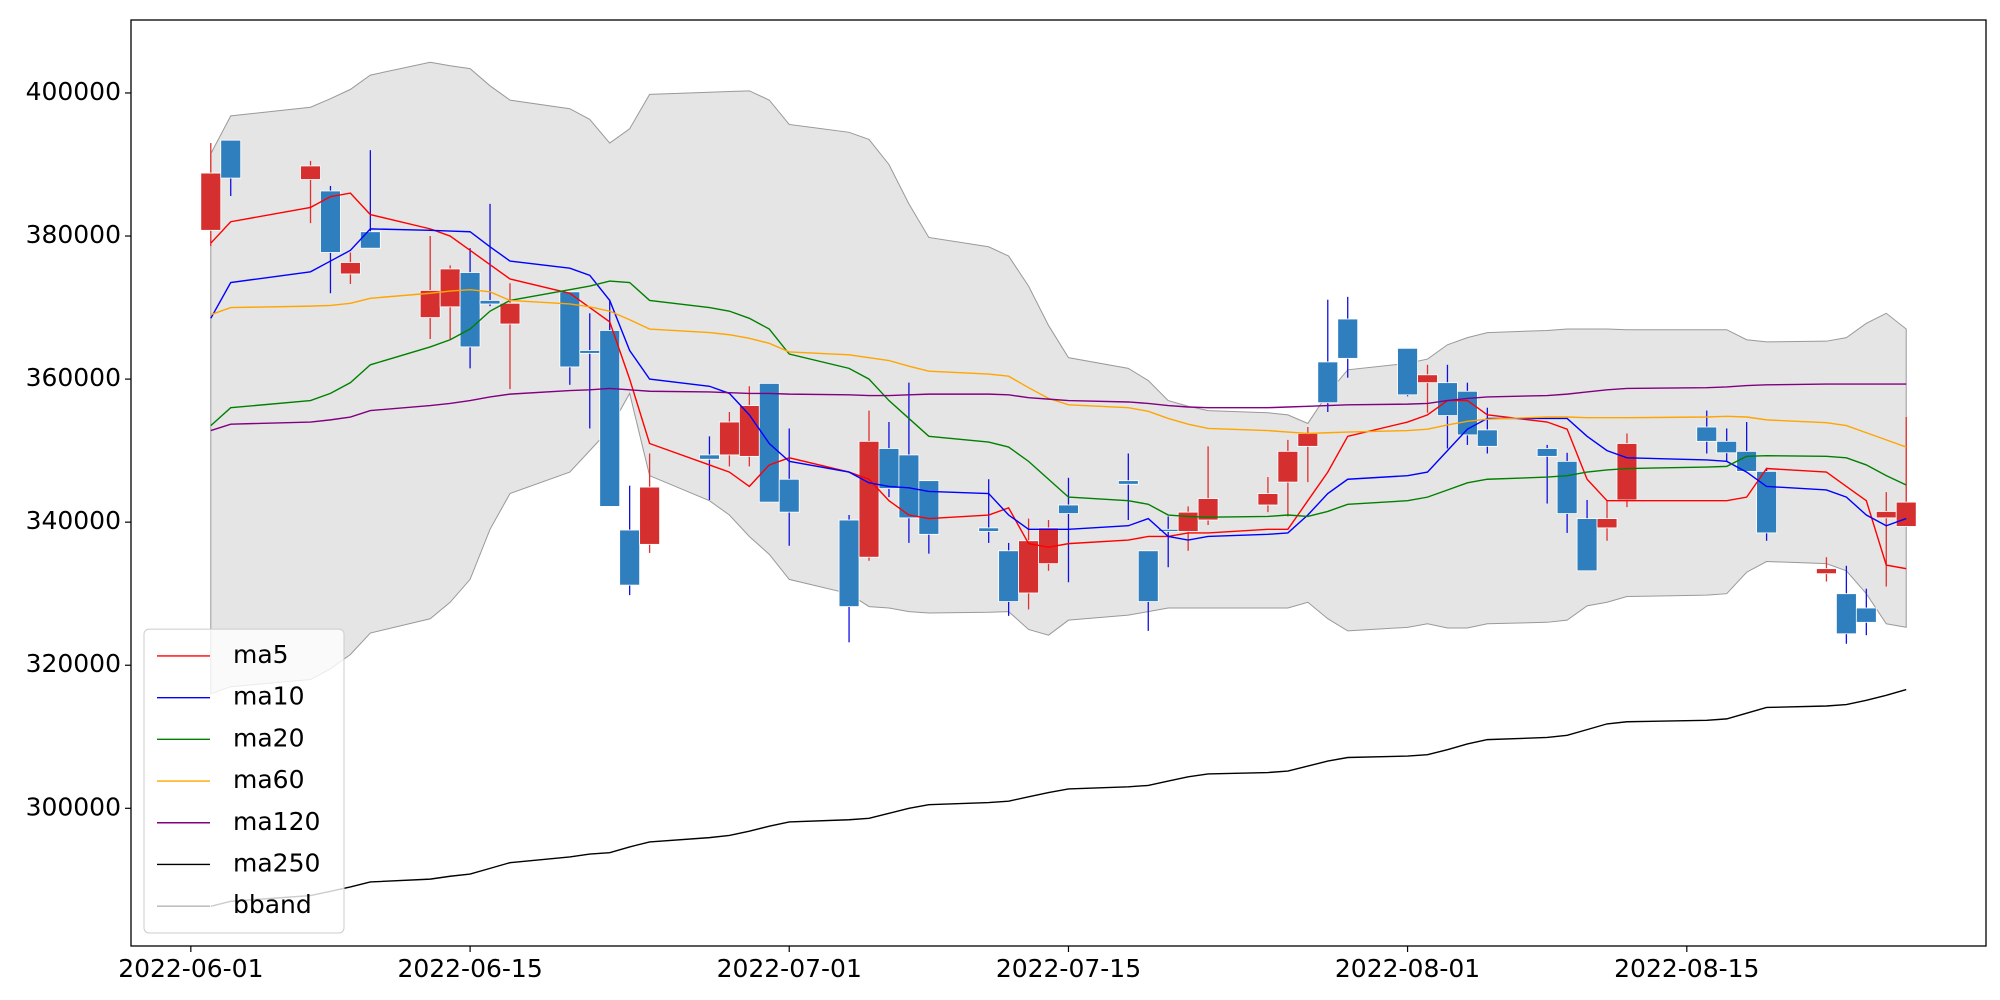 The height and width of the screenshot is (1000, 2000). Describe the element at coordinates (469, 968) in the screenshot. I see `x-tick-label: 2022-06-15` at that location.